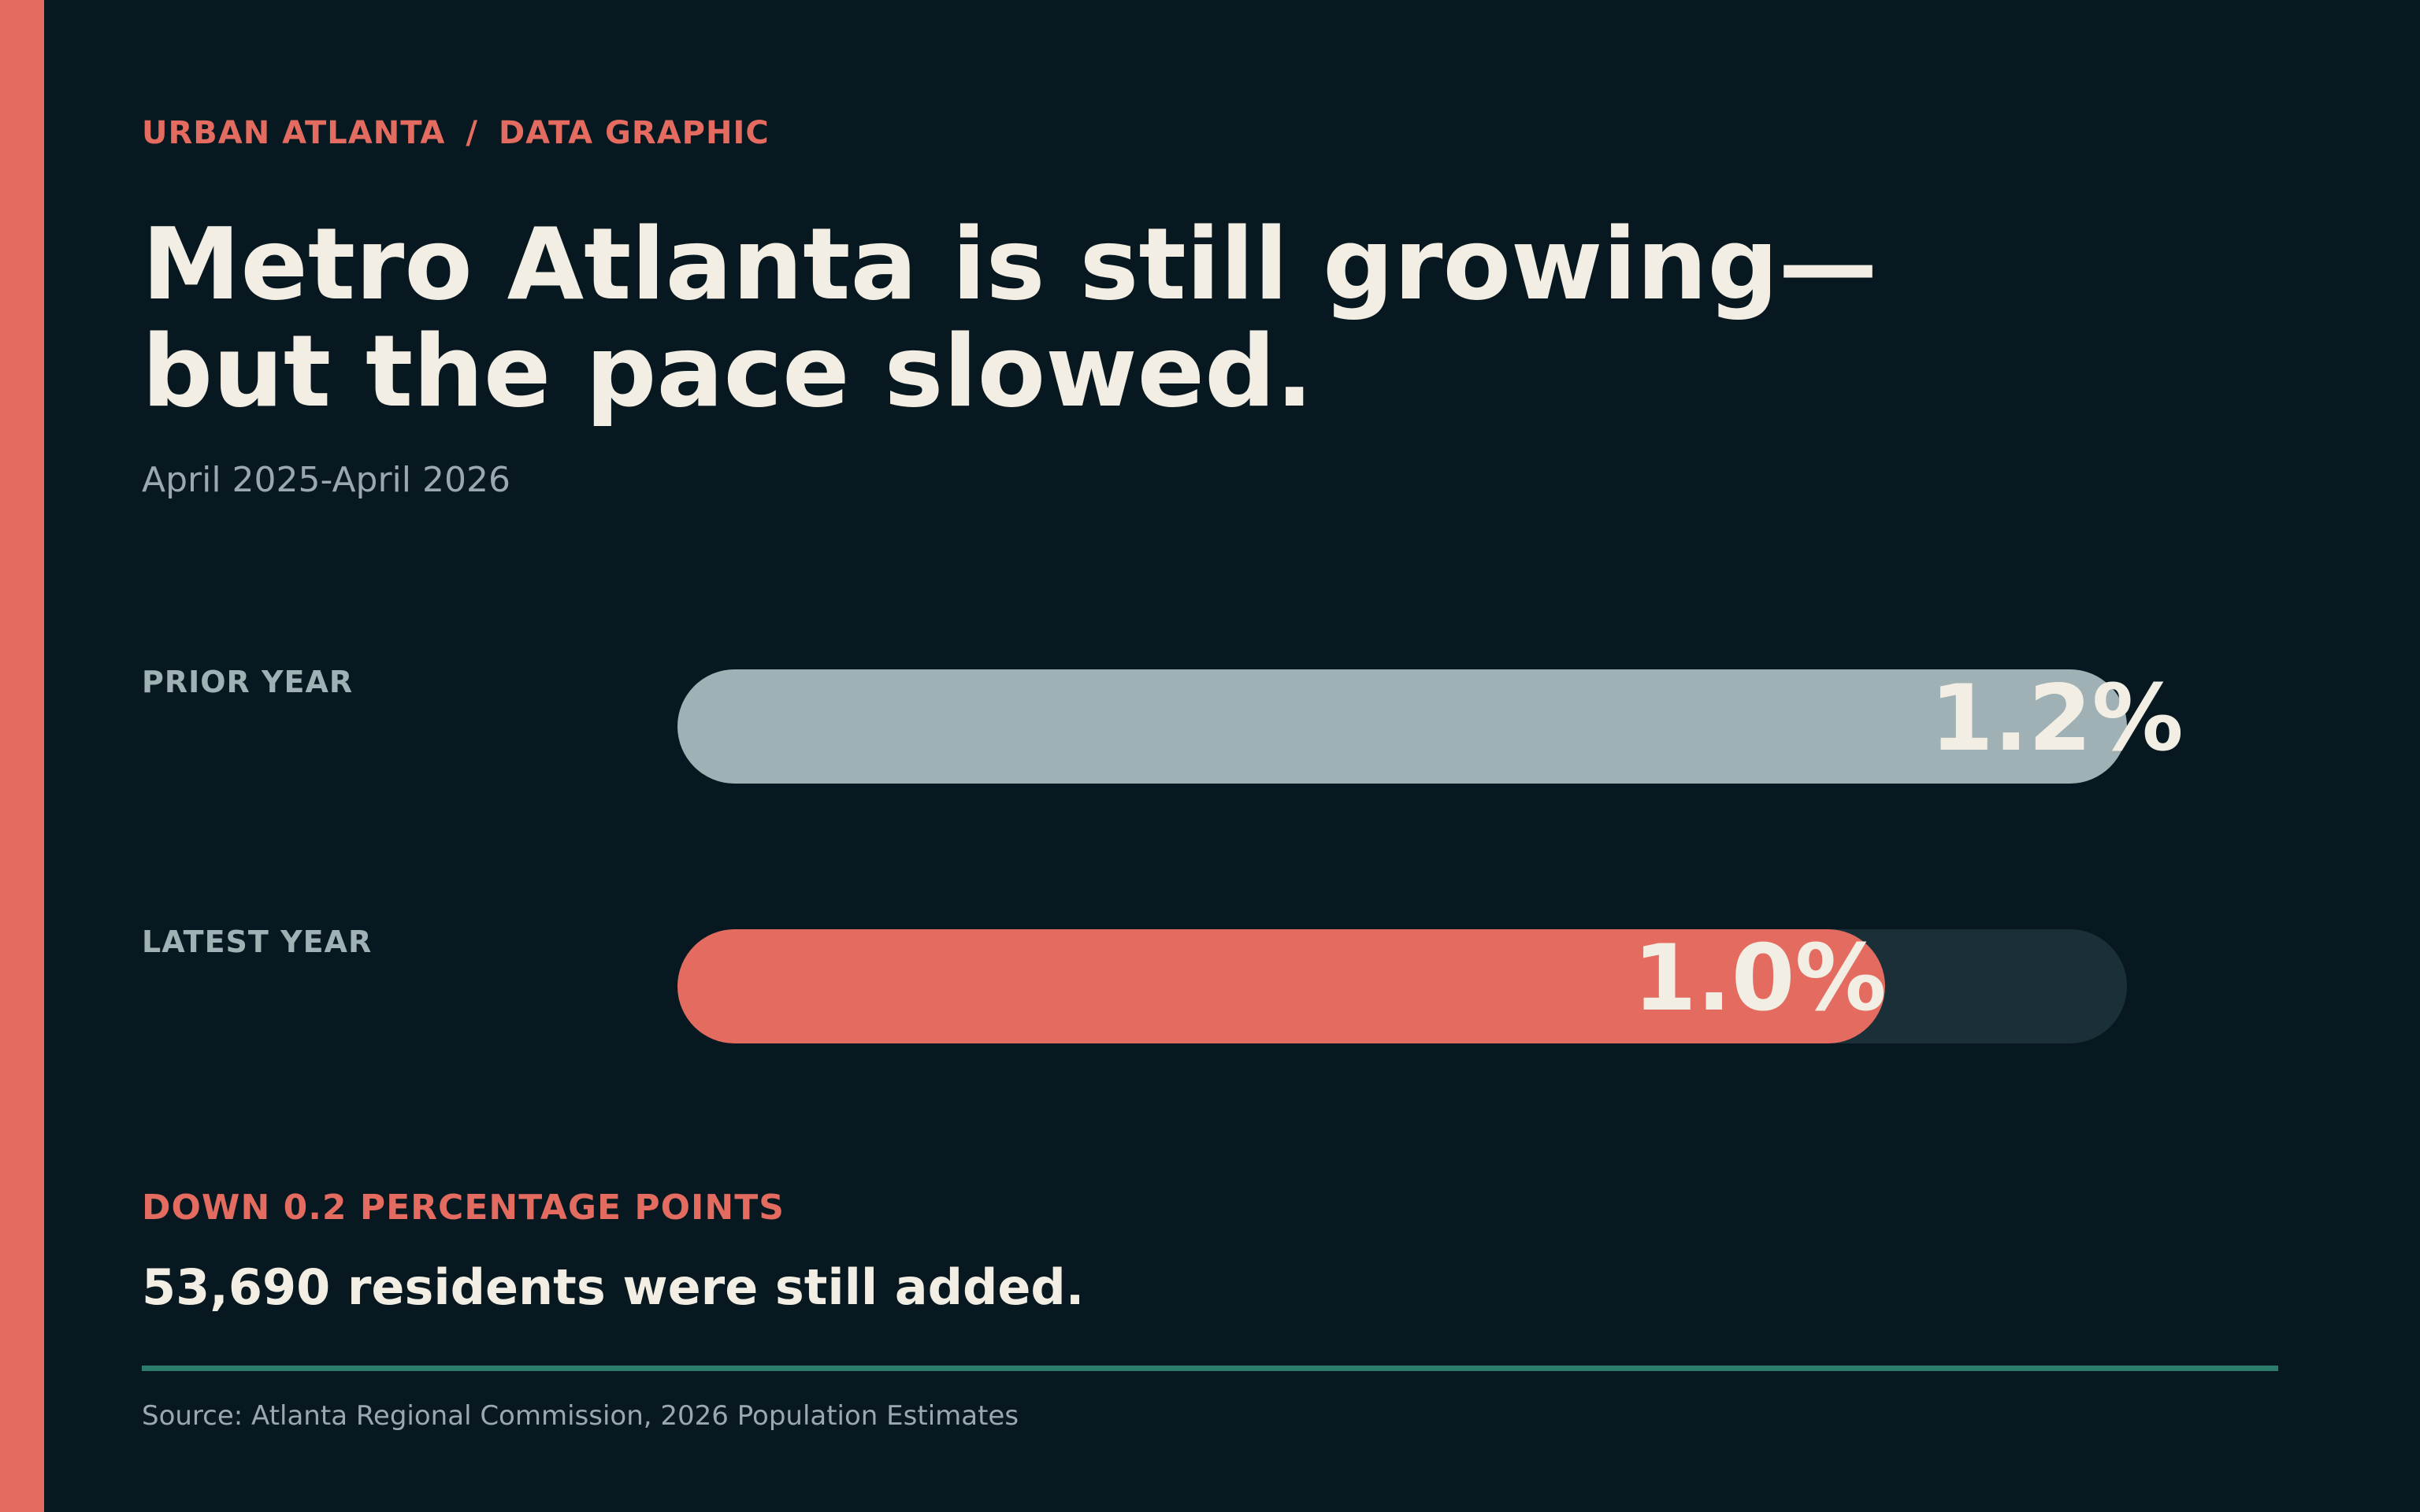  Describe the element at coordinates (728, 371) in the screenshot. I see `headline-line-2: but the pace slowed.` at that location.